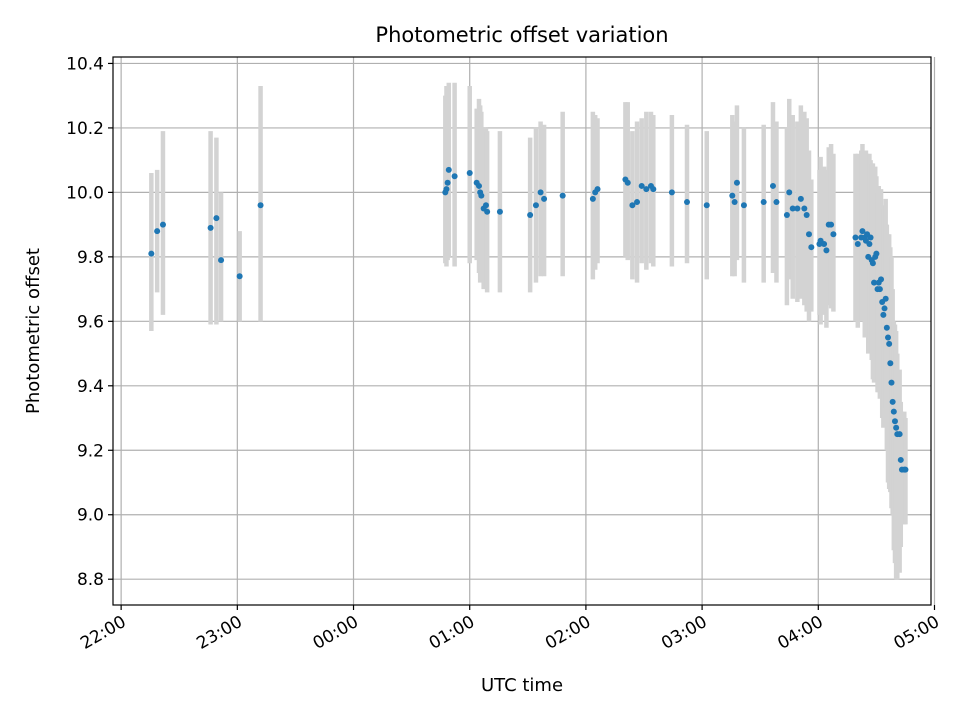 The width and height of the screenshot is (960, 720). I want to click on y-tick-label: 10.0, so click(85, 193).